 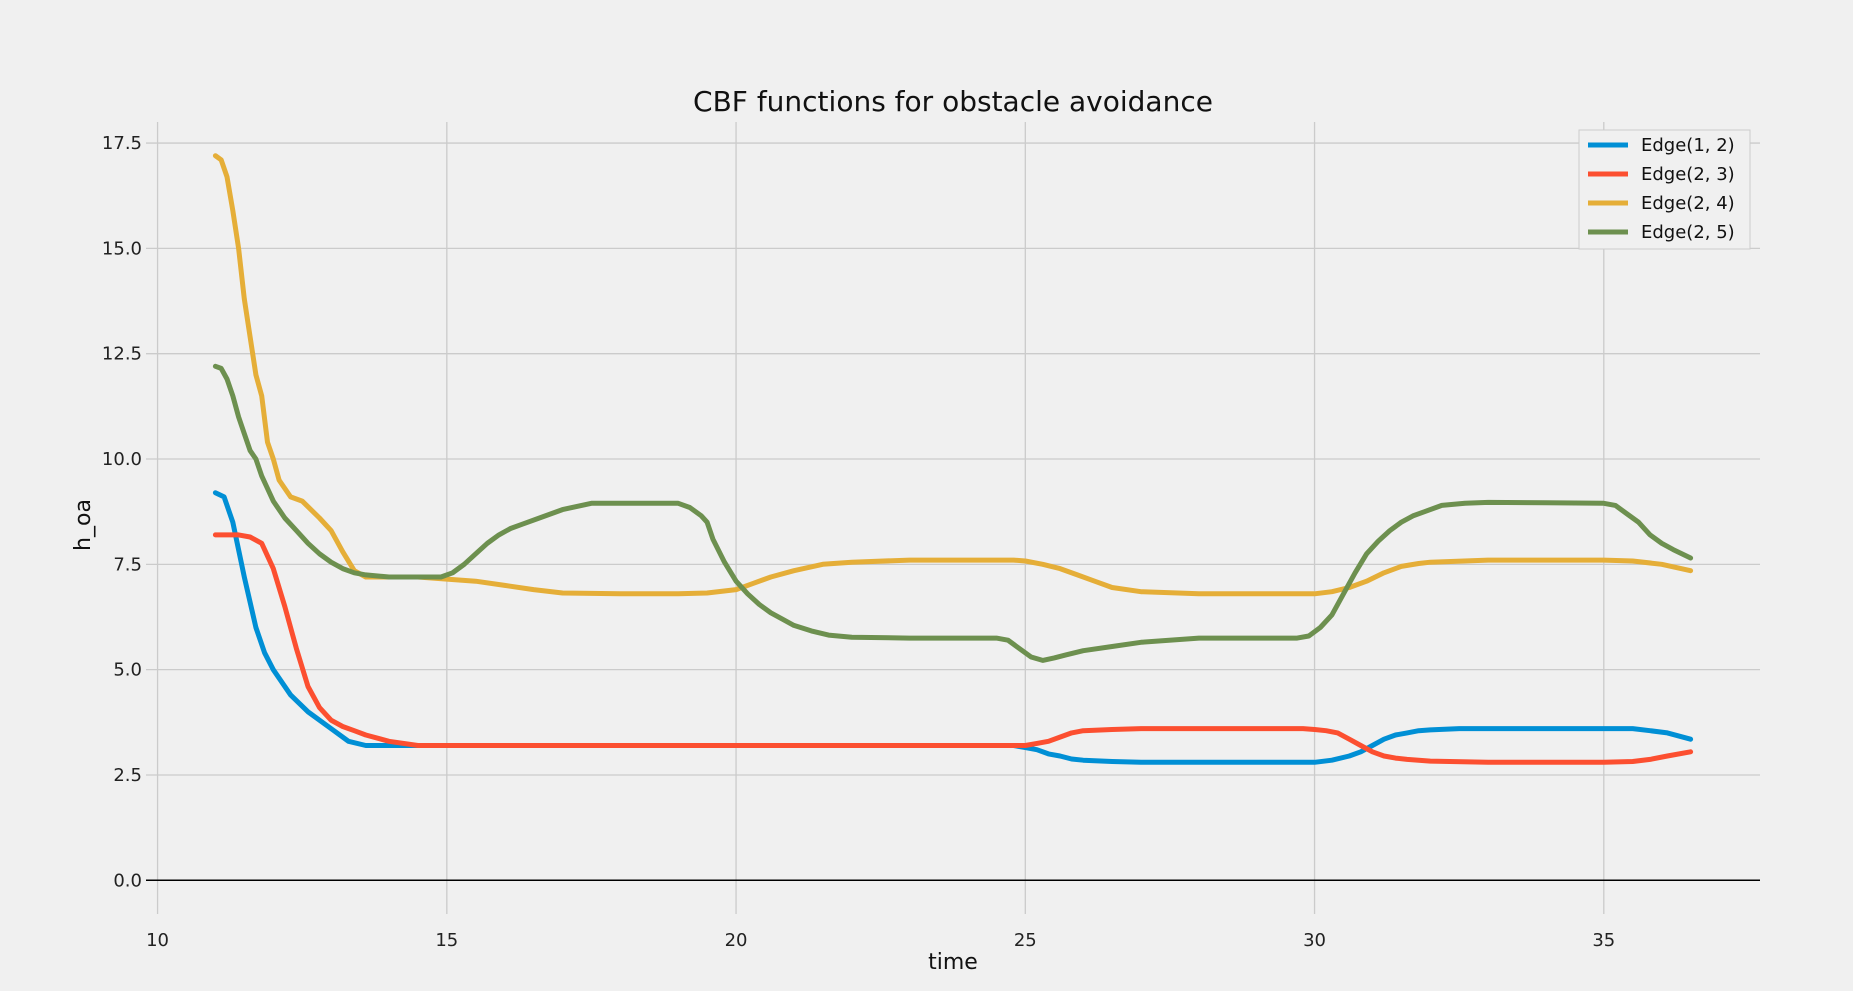 I want to click on legend-entry: Edge(2, 3), so click(x=1688, y=174).